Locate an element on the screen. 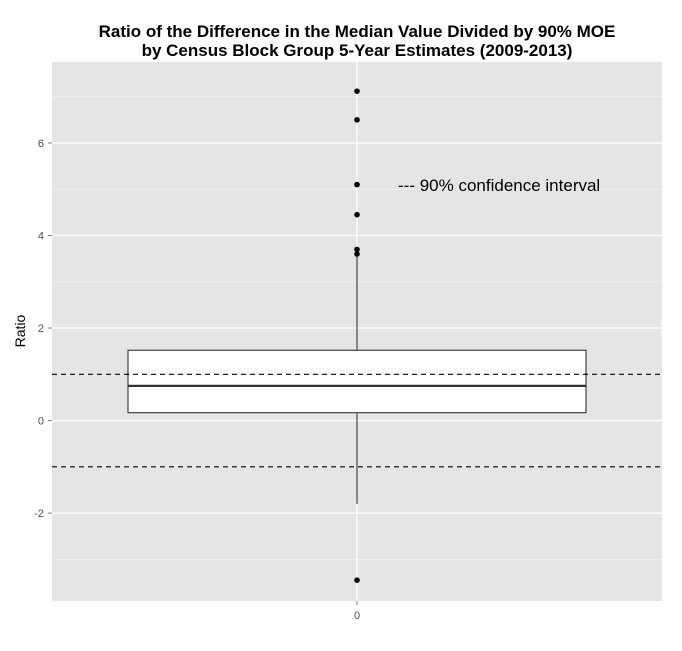 Image resolution: width=682 pixels, height=651 pixels. confidence-interval-annotation: --- 90% confidence interval is located at coordinates (499, 185).